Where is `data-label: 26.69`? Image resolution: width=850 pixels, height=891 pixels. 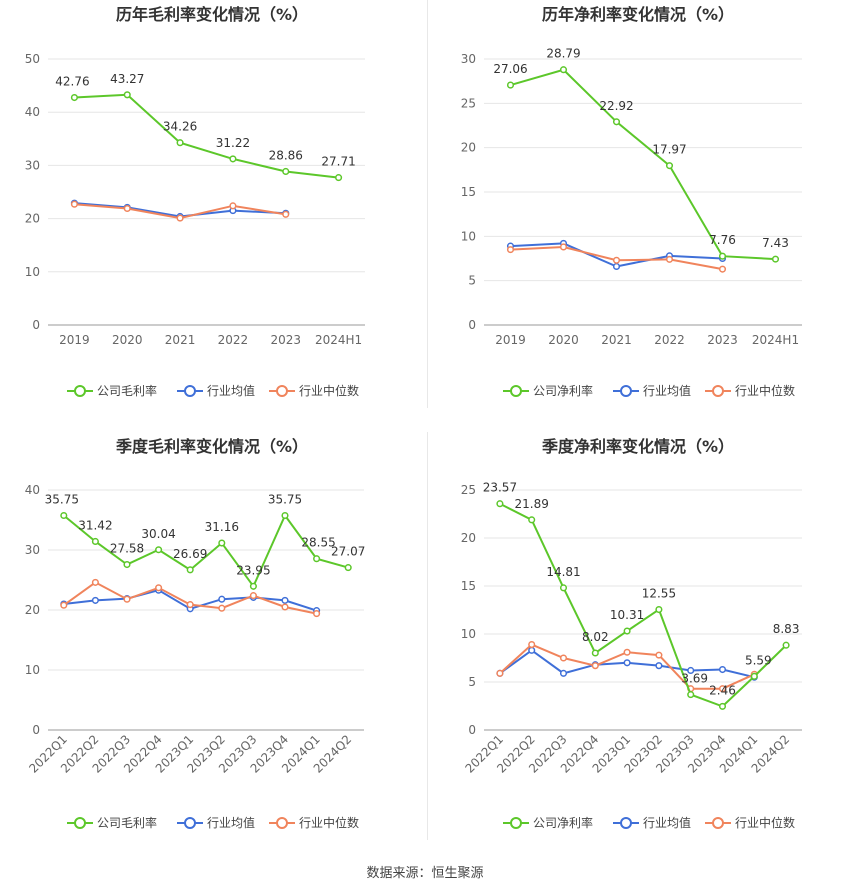
data-label: 26.69 is located at coordinates (190, 554).